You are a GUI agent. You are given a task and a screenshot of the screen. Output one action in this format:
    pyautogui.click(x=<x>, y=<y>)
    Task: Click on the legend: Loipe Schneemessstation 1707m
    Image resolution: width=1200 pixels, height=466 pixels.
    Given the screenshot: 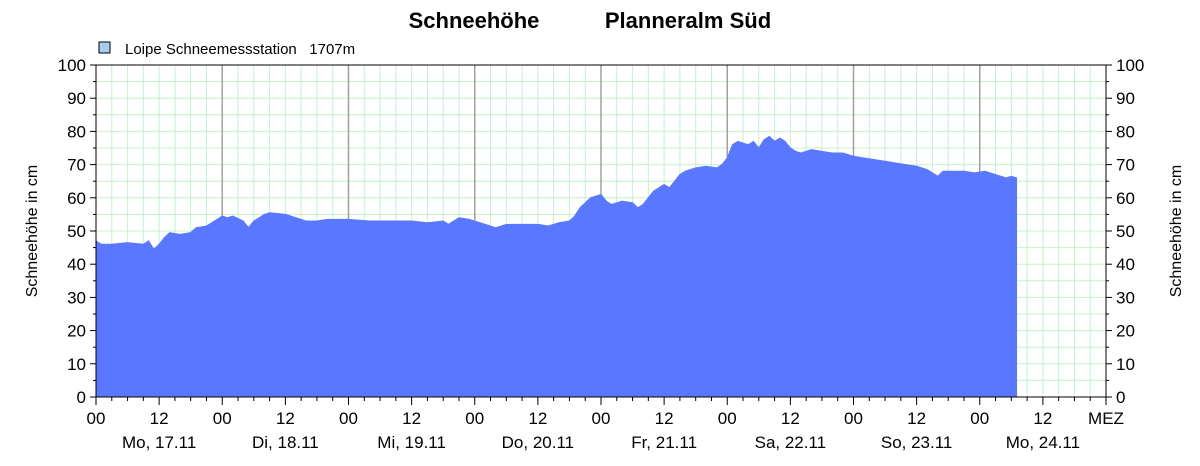 What is the action you would take?
    pyautogui.click(x=226, y=49)
    